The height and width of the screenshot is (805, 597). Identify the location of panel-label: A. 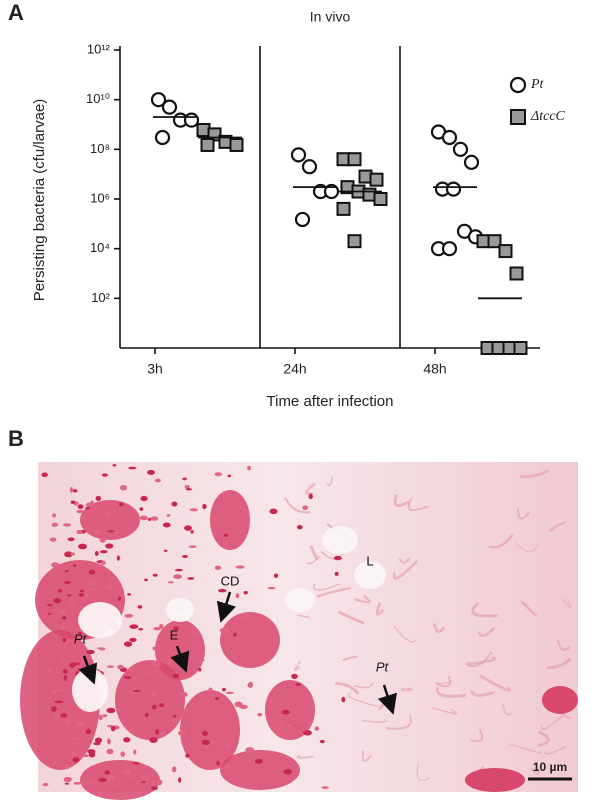
(16, 12).